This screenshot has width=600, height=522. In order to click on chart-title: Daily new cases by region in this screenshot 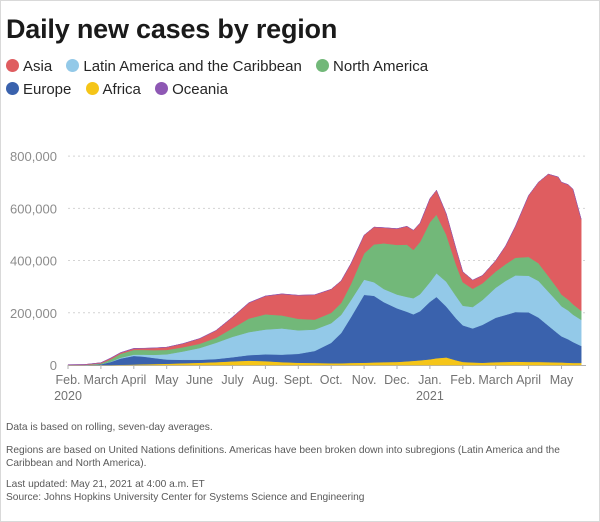, I will do `click(172, 29)`.